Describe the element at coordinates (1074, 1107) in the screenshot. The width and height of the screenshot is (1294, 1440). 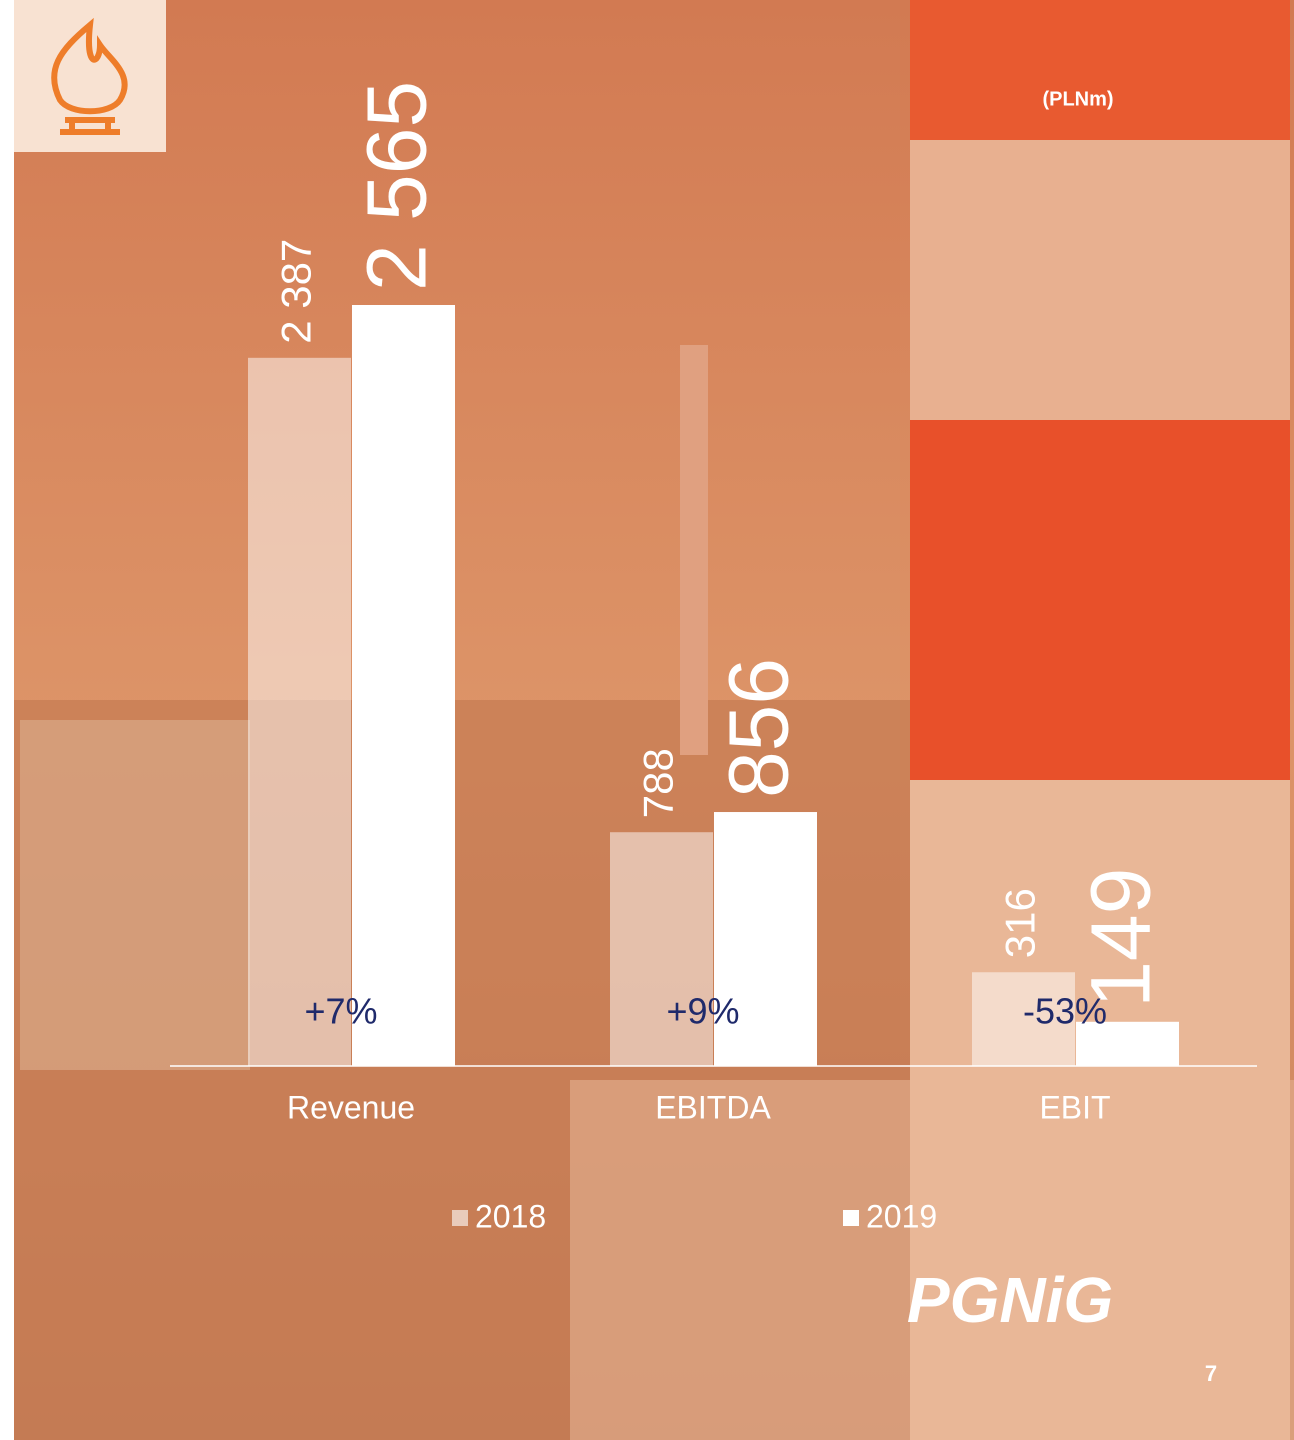
I see `category-label: EBIT` at that location.